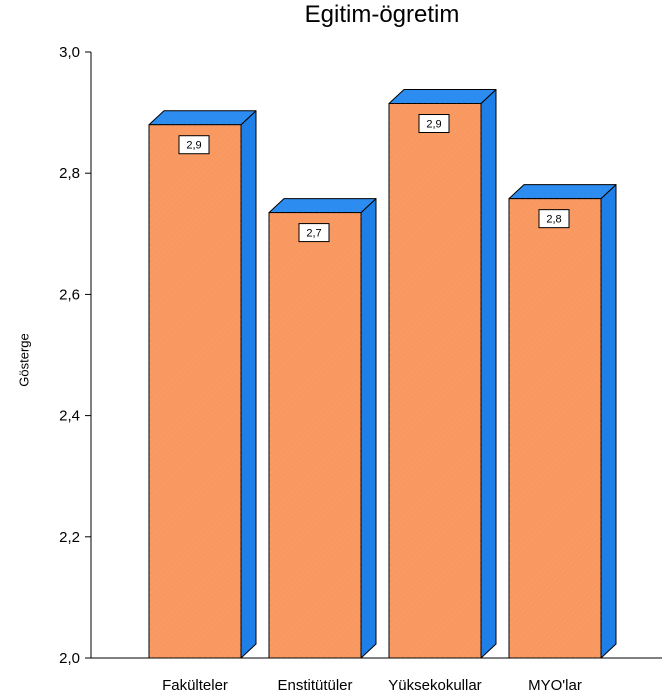 Image resolution: width=664 pixels, height=697 pixels. What do you see at coordinates (314, 685) in the screenshot?
I see `x-tick-label: Enstitütüler` at bounding box center [314, 685].